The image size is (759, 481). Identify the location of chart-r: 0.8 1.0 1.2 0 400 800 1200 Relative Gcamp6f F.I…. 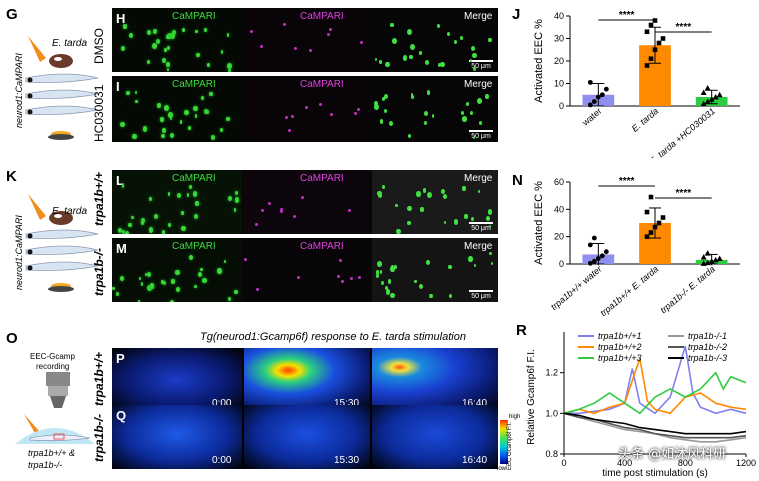
(641, 404).